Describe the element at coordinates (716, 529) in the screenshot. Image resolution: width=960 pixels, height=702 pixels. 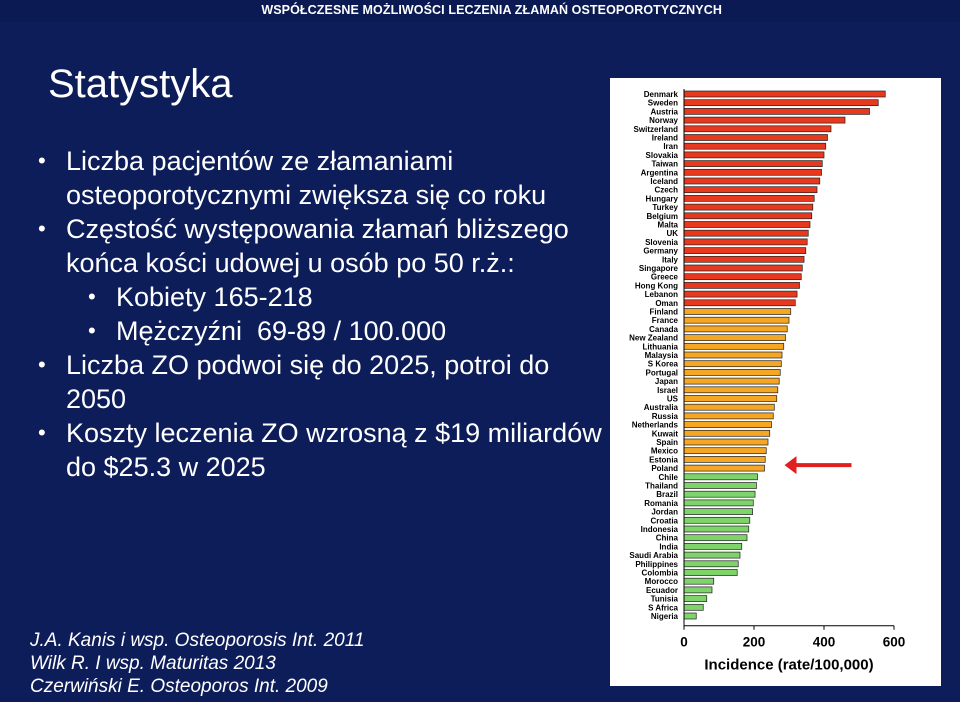
I see `bar-indonesia` at that location.